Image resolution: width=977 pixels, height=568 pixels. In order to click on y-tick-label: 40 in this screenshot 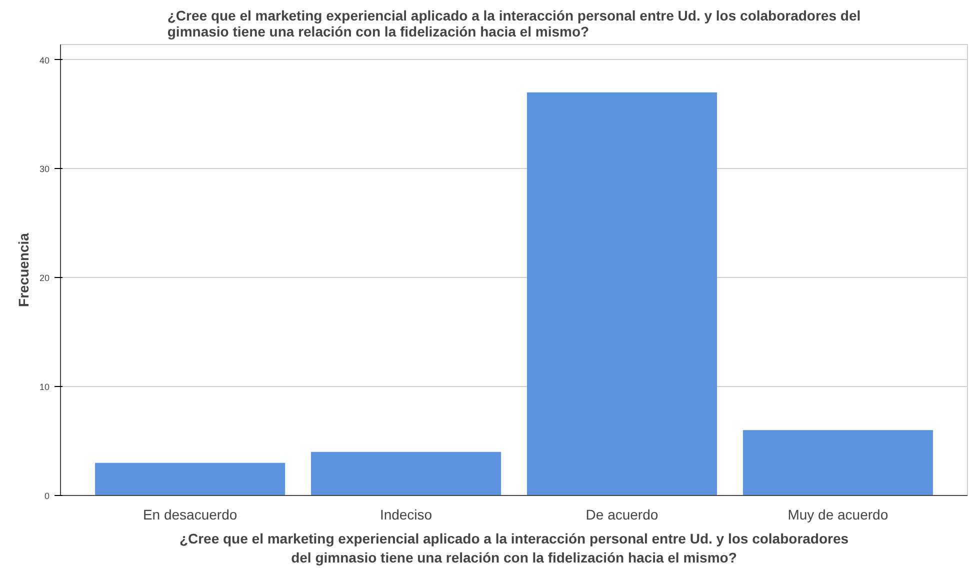, I will do `click(44, 60)`.